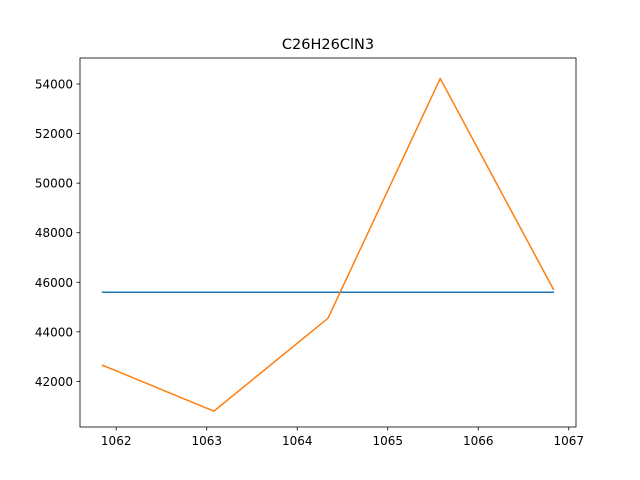  Describe the element at coordinates (54, 134) in the screenshot. I see `y-tick-label: 52000` at that location.